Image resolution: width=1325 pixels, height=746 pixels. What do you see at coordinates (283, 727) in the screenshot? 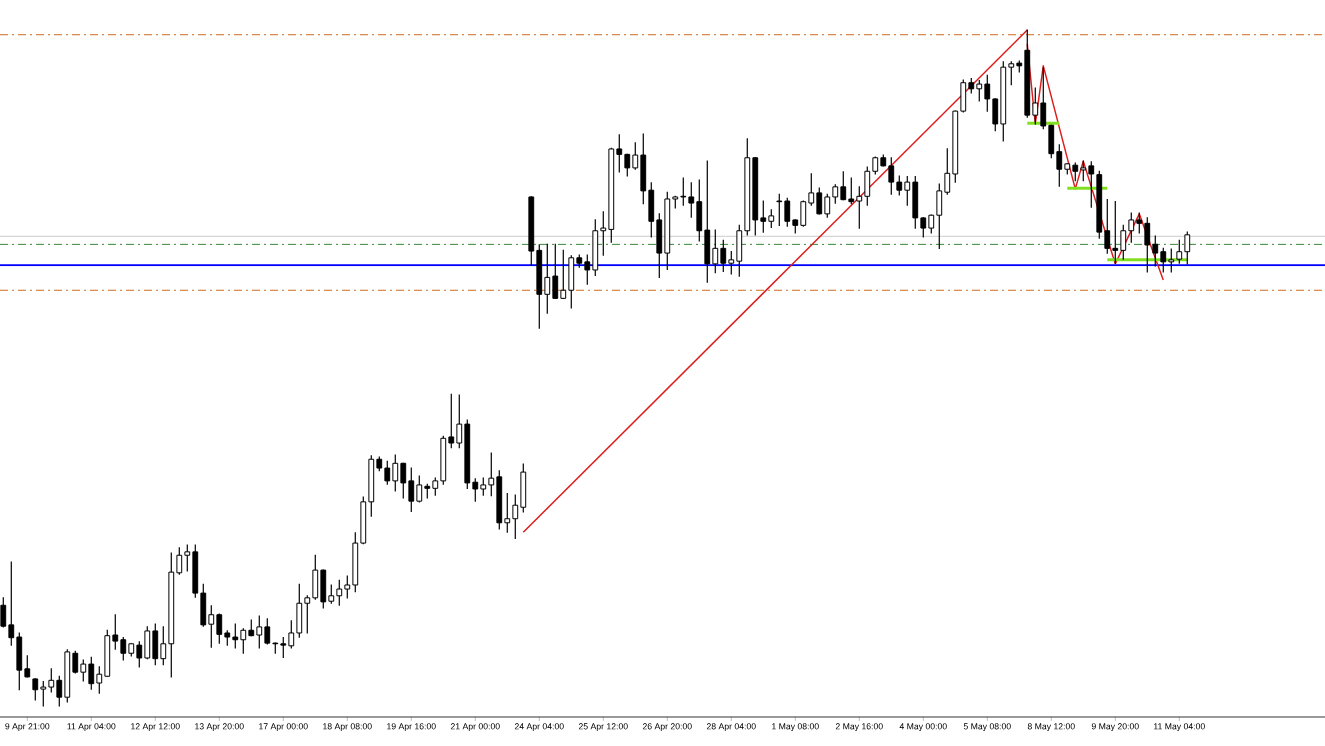
I see `x-tick-label: 17 Apr 00:00` at bounding box center [283, 727].